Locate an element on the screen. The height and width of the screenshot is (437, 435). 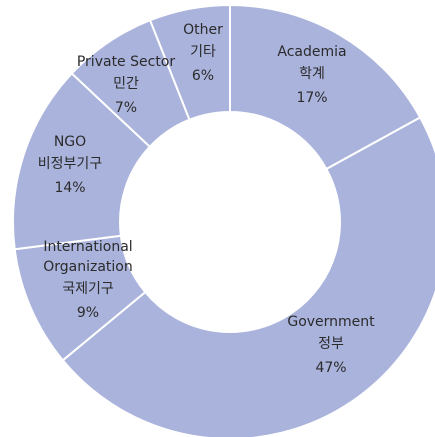
slice-korean-label: 국제기구 is located at coordinates (88, 289).